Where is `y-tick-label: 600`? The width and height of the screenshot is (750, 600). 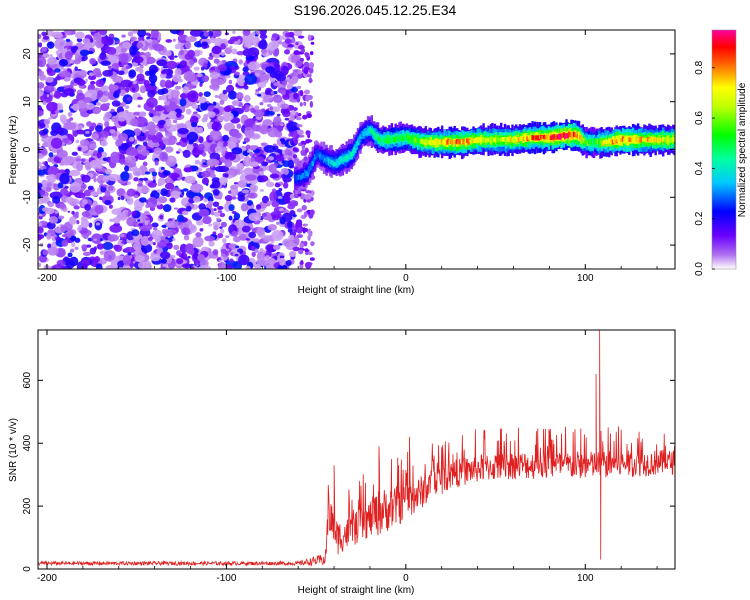 y-tick-label: 600 is located at coordinates (27, 380).